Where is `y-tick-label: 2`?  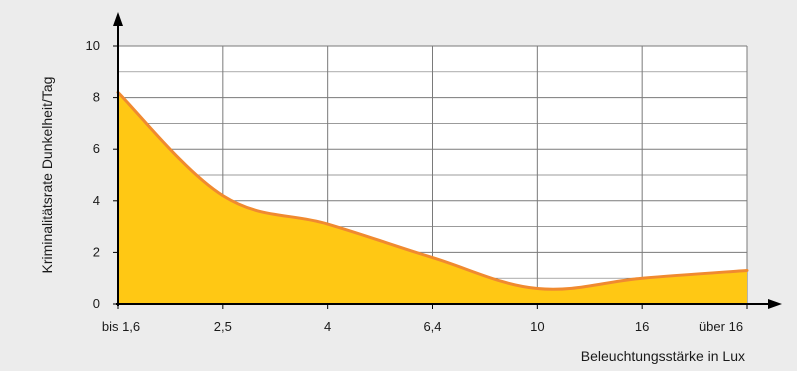
y-tick-label: 2 is located at coordinates (96, 251).